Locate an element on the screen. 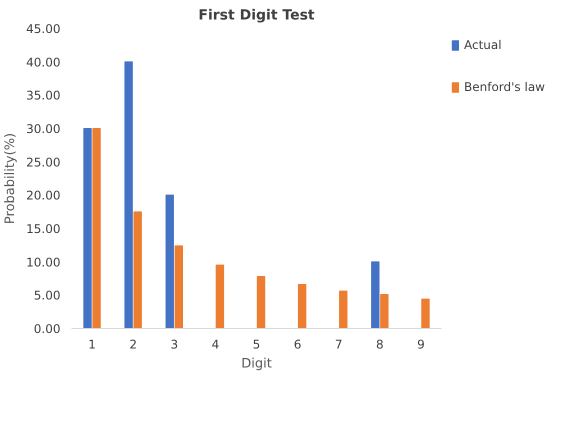 The image size is (580, 439). x-tick-label: 3 is located at coordinates (174, 345).